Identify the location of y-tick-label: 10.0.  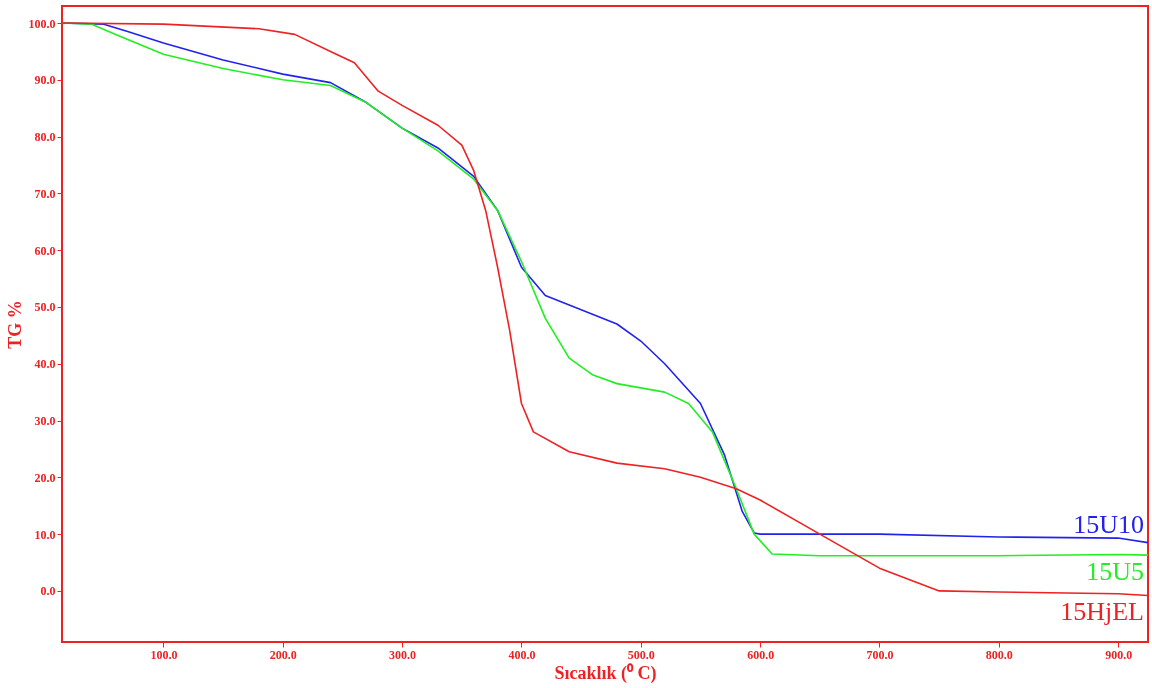
(45, 534).